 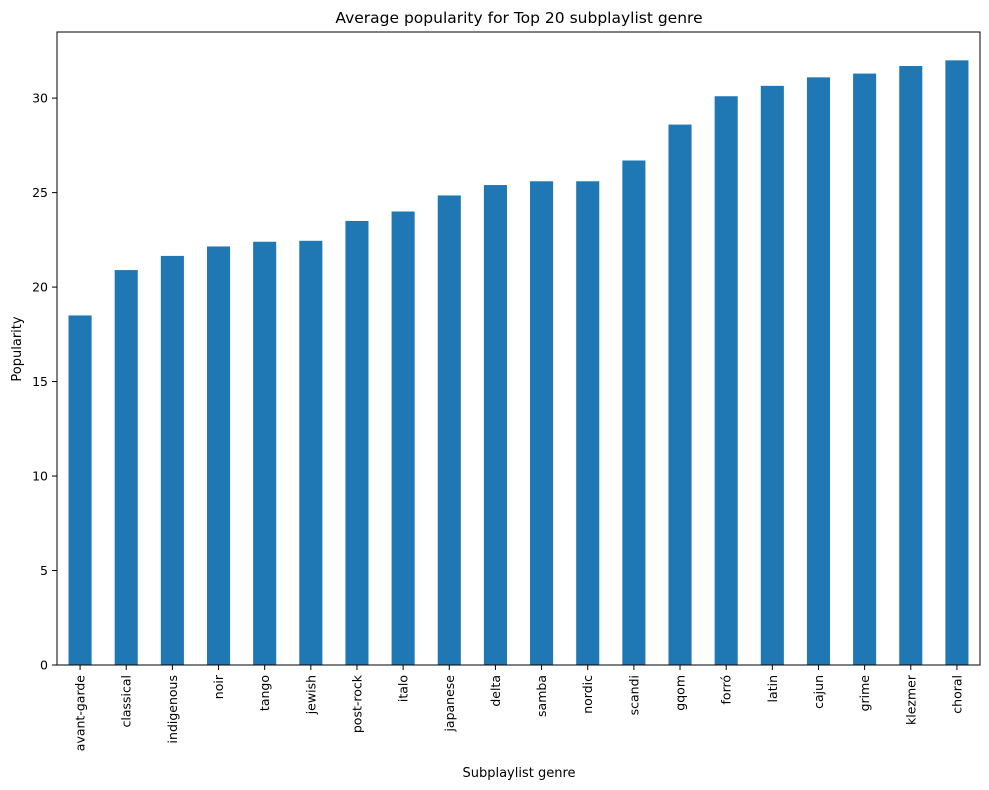 I want to click on x-tick-label: cajun, so click(x=818, y=692).